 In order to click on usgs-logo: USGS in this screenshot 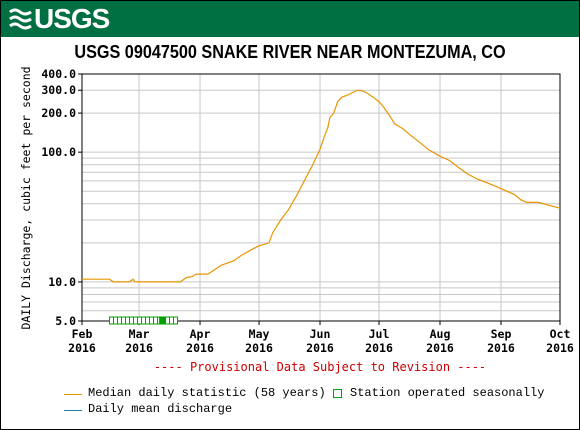, I will do `click(59, 19)`.